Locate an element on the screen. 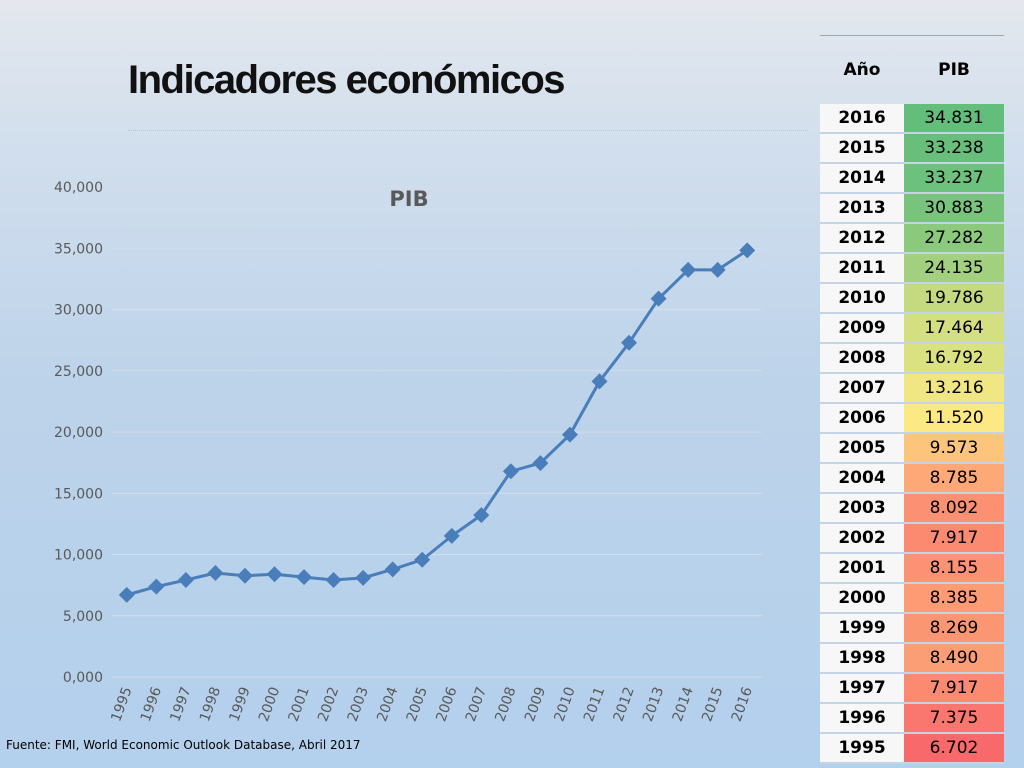 This screenshot has height=768, width=1024. pib-value-cell: 8.155 is located at coordinates (954, 568).